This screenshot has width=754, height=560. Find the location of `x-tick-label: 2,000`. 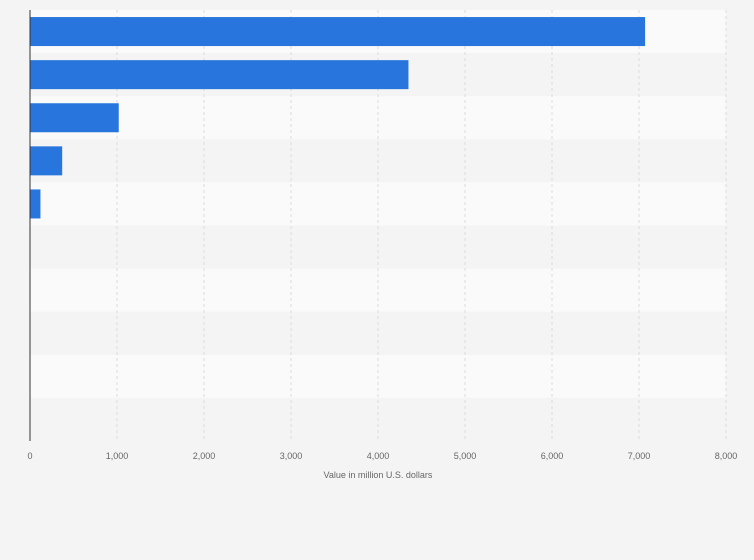

x-tick-label: 2,000 is located at coordinates (204, 456).